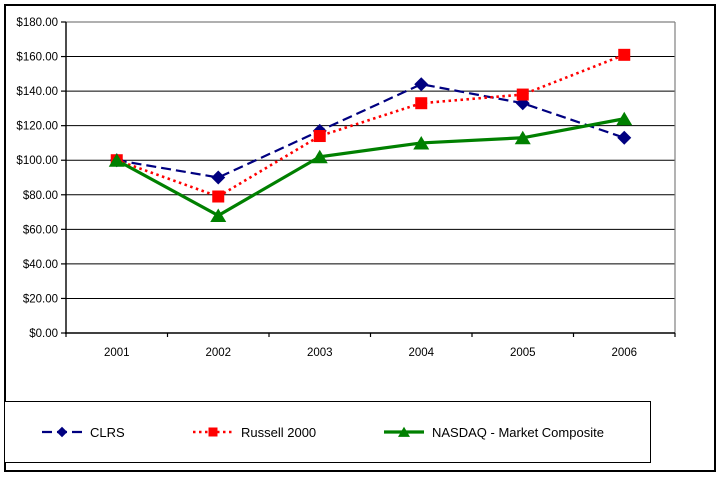 This screenshot has height=479, width=721. Describe the element at coordinates (37, 58) in the screenshot. I see `y-axis-label: $160.00` at that location.